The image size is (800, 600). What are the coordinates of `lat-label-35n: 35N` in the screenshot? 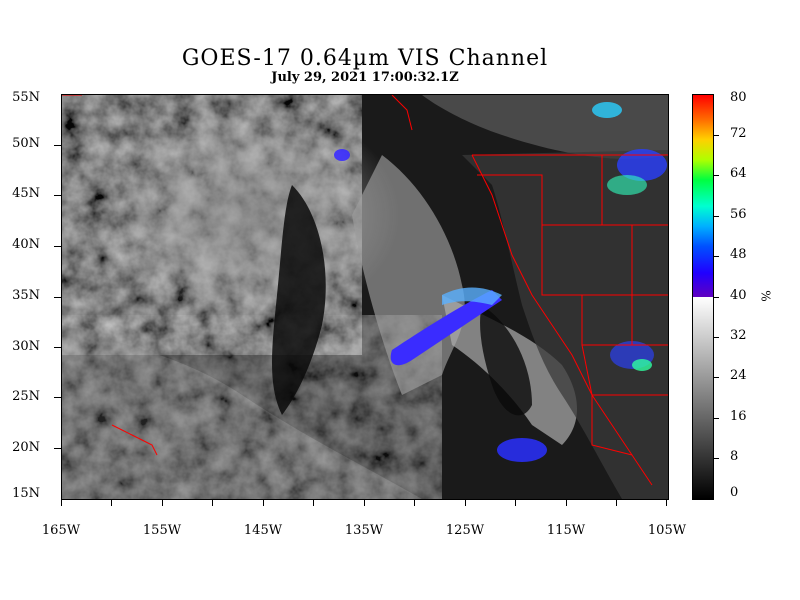 It's located at (26, 295).